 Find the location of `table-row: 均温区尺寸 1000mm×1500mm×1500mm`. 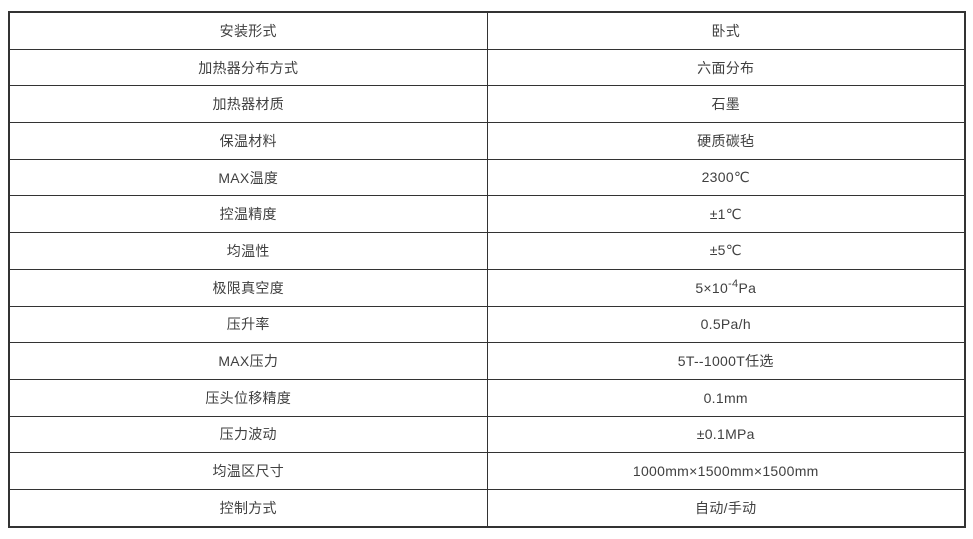

table-row: 均温区尺寸 1000mm×1500mm×1500mm is located at coordinates (487, 471).